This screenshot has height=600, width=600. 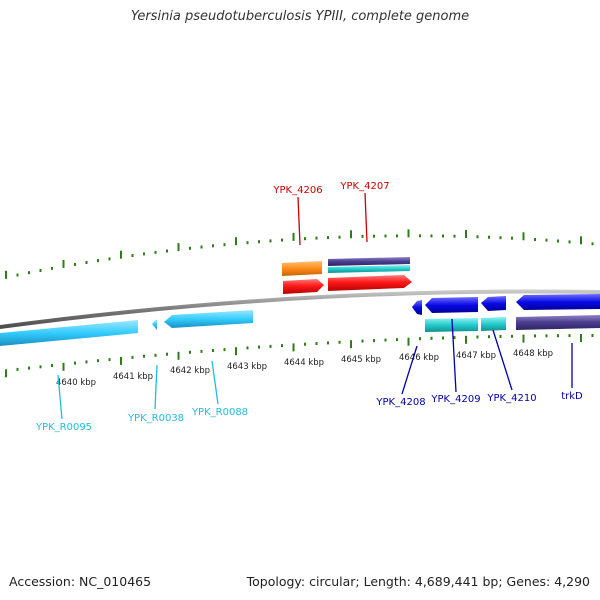 I want to click on gene-ypk-4209-cyan, so click(x=451, y=325).